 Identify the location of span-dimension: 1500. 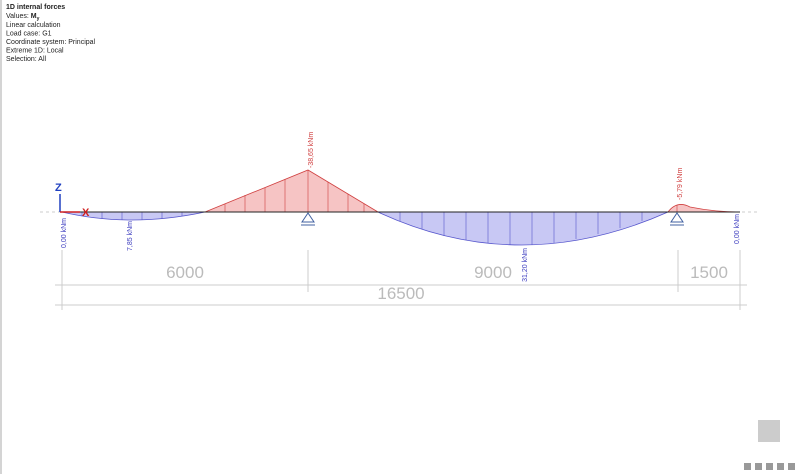
(709, 272).